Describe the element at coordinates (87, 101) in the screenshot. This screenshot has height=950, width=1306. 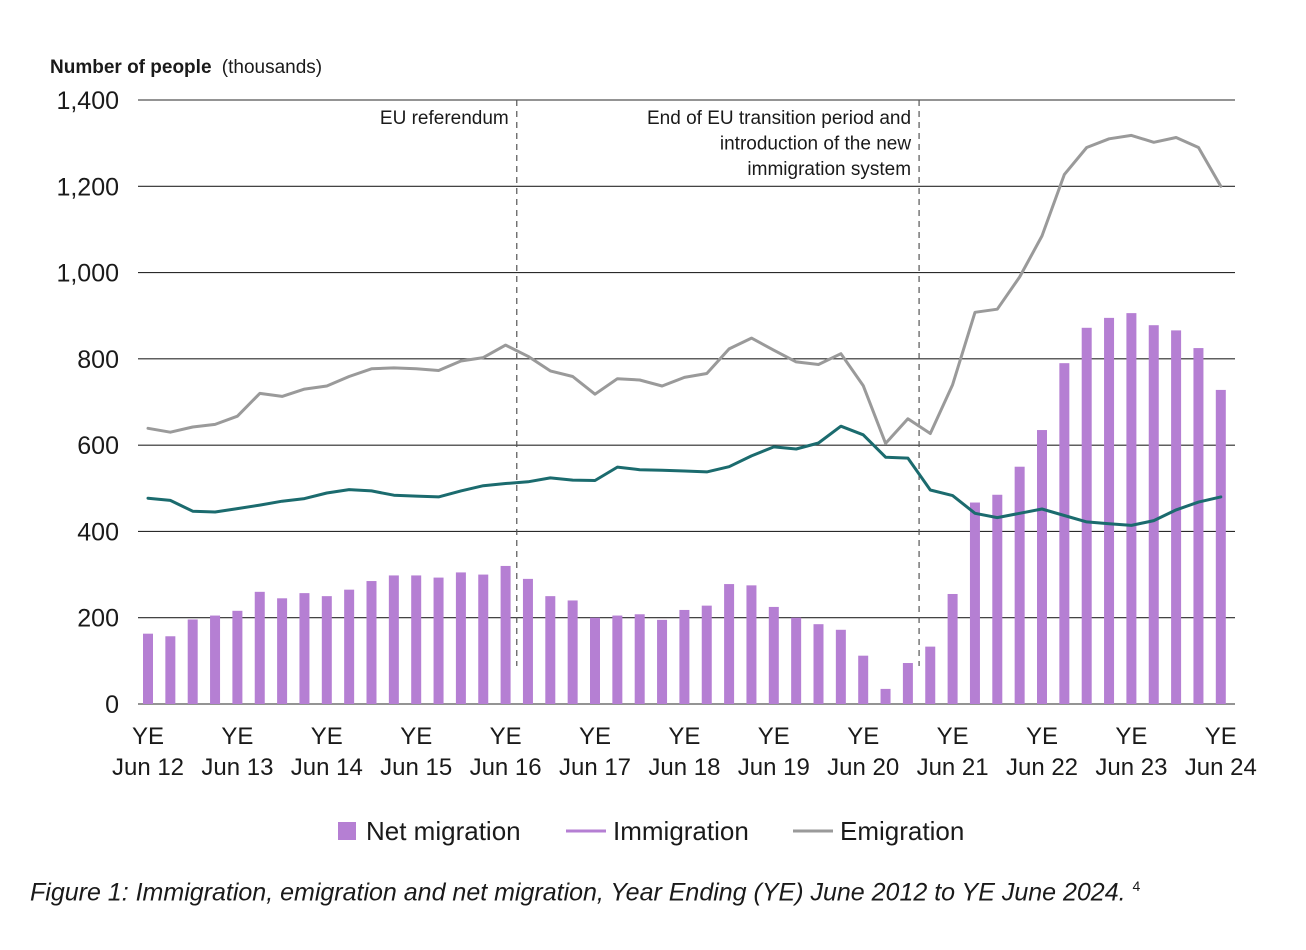
I see `y-tick-label: 1,400` at that location.